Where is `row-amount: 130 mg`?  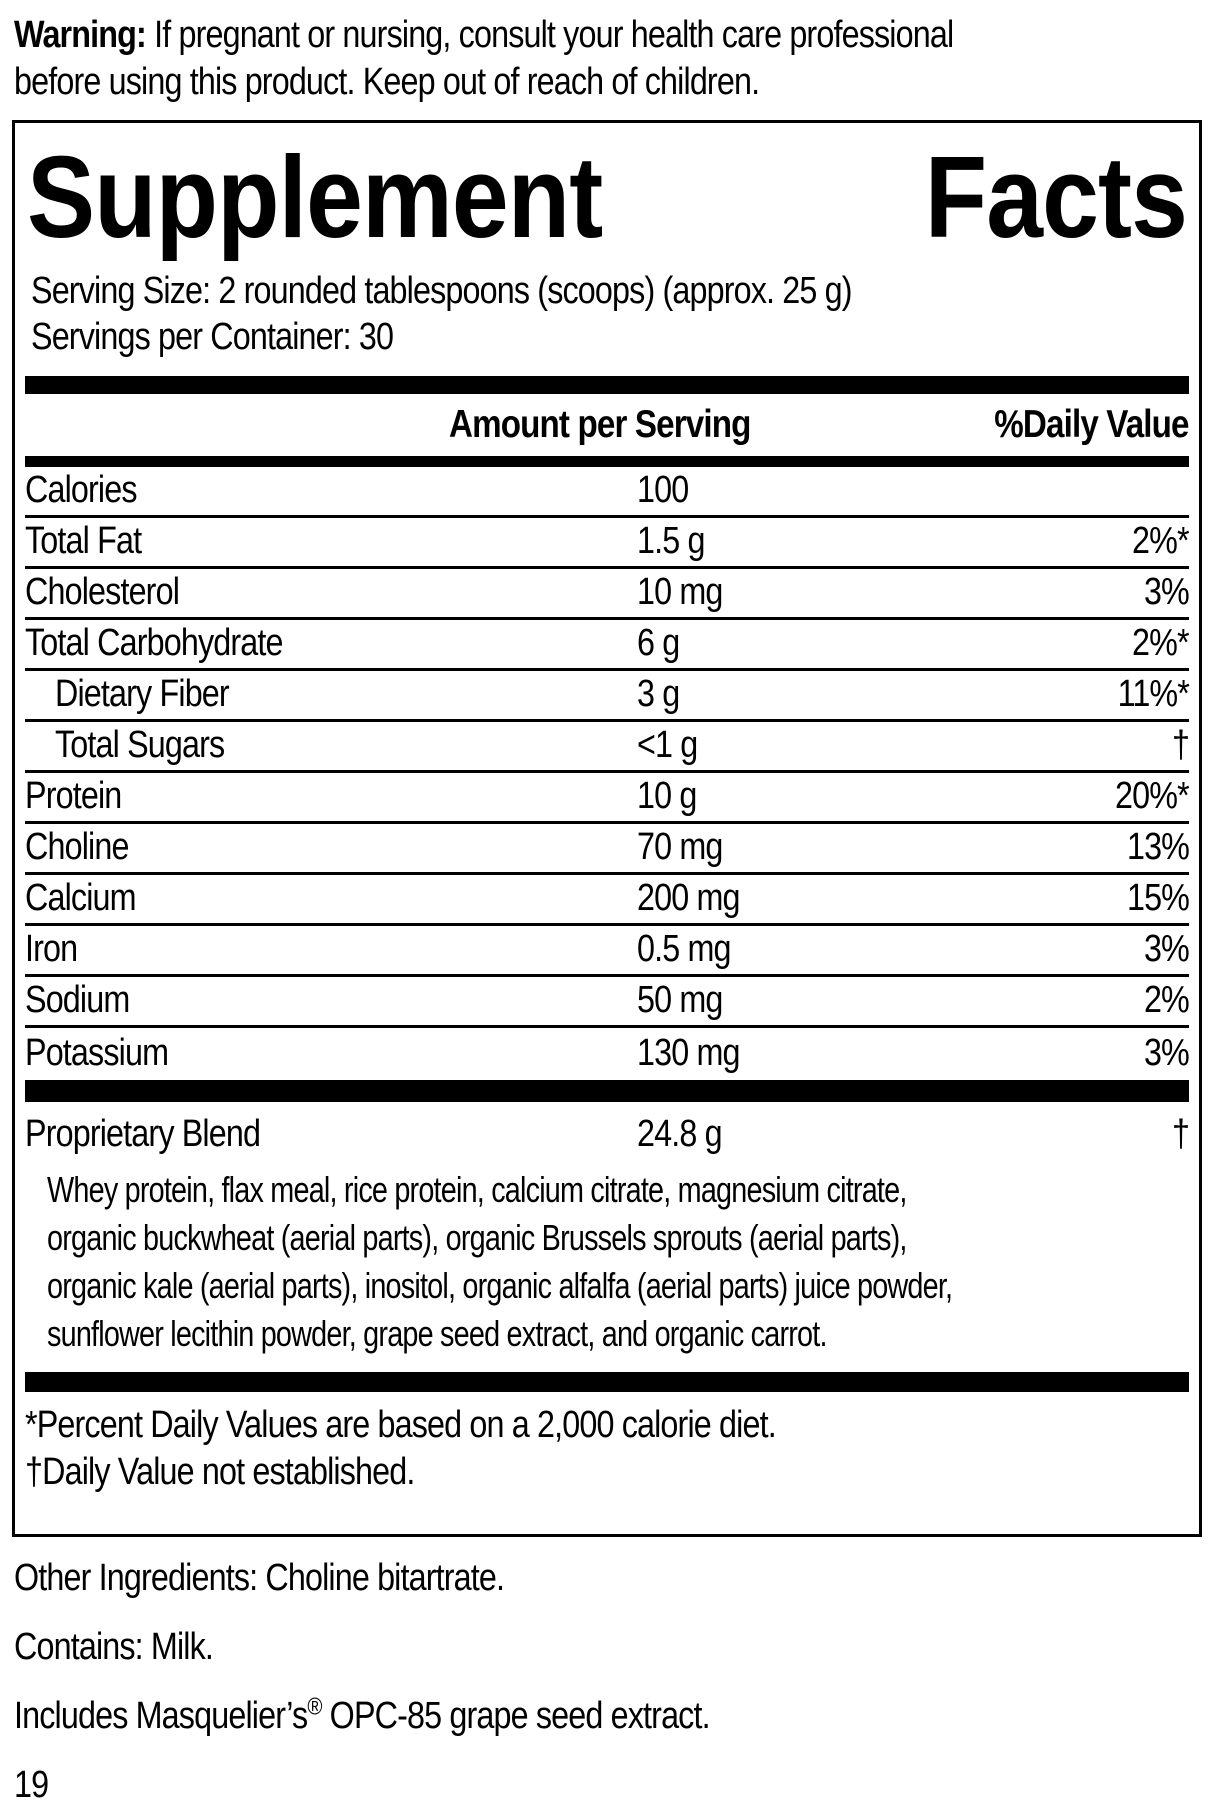
row-amount: 130 mg is located at coordinates (688, 1053).